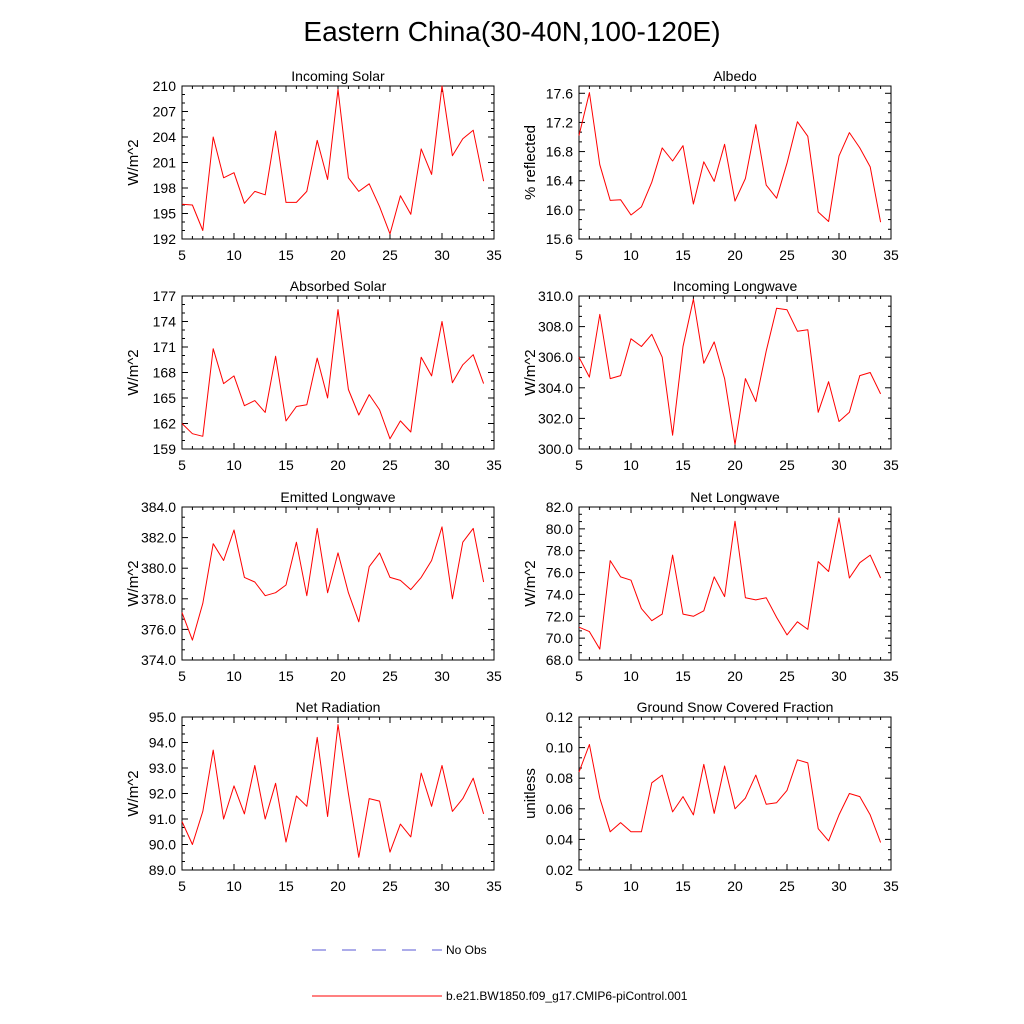 The width and height of the screenshot is (1024, 1024). I want to click on y-tick-label: 17.2, so click(559, 122).